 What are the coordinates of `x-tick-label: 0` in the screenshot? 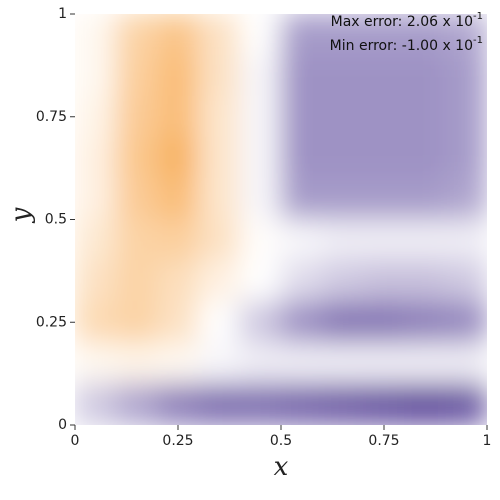 It's located at (75, 441).